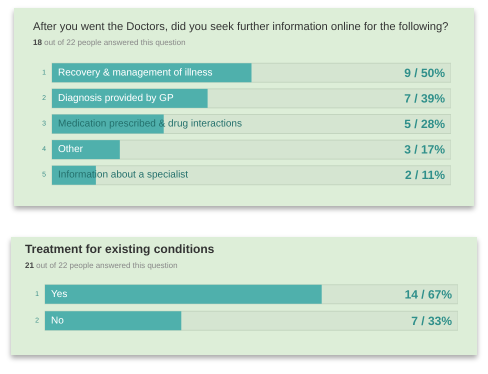 This screenshot has height=374, width=488. I want to click on chart-subtitle: 18 out of 22 people answered this question, so click(109, 42).